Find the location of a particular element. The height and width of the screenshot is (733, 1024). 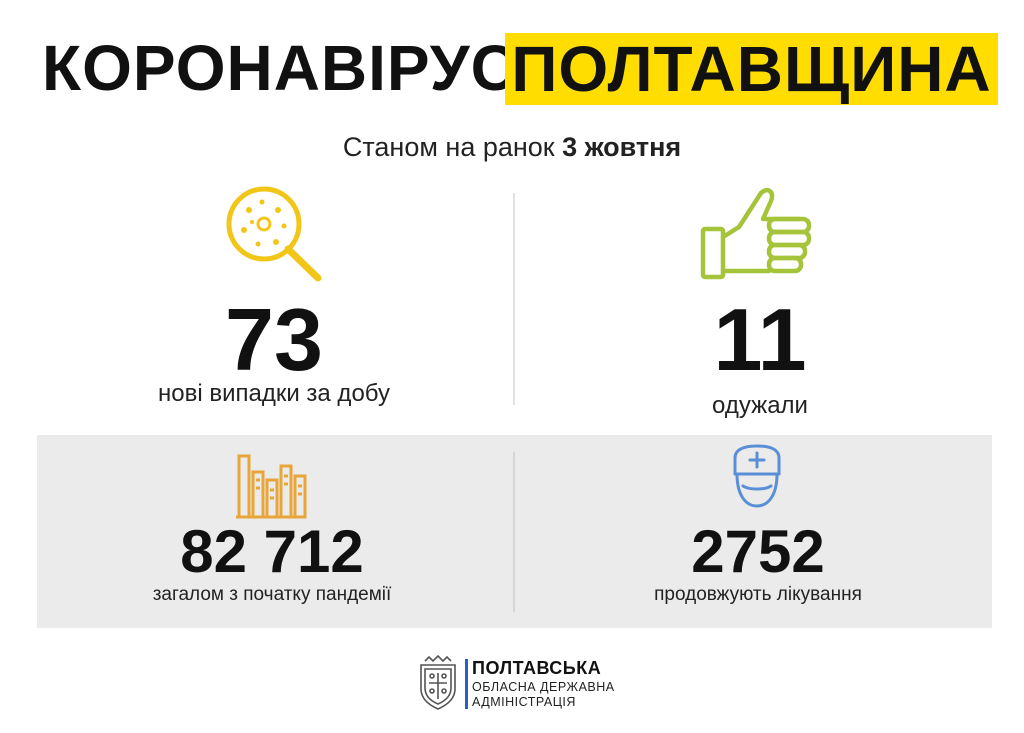

recovered-value: 11 is located at coordinates (760, 339).